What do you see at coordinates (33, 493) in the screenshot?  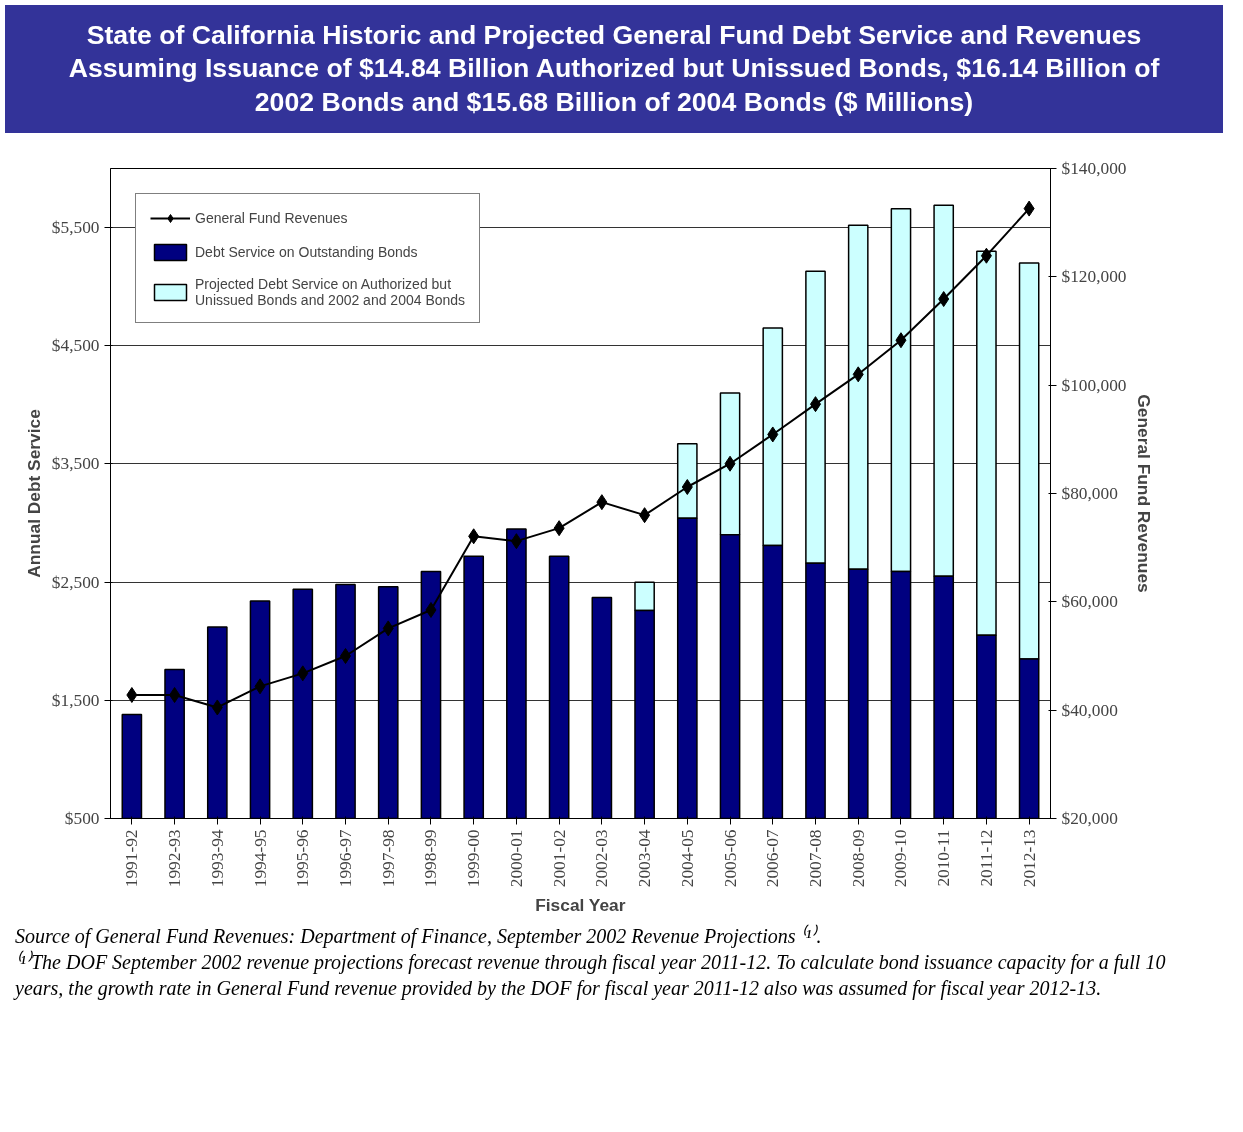 I see `y-axis-title: Annual Debt Service` at bounding box center [33, 493].